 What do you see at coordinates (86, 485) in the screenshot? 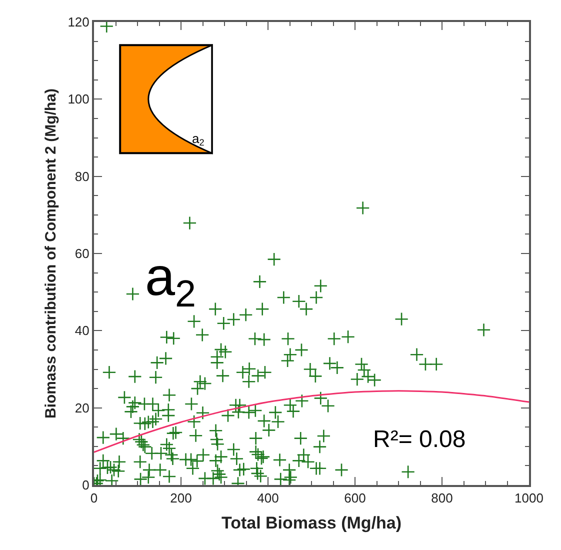
I see `y-tick-label: 0` at bounding box center [86, 485].